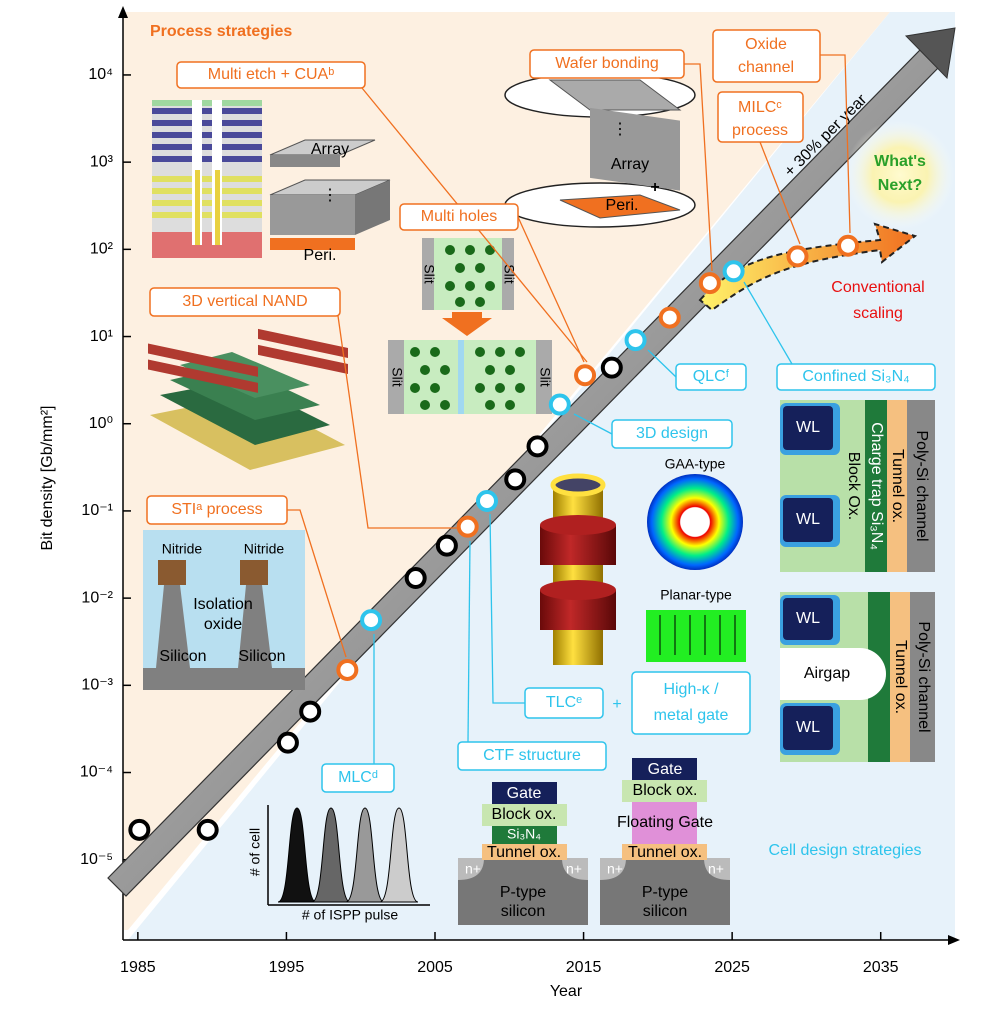 The image size is (997, 1024). I want to click on annotation-text: TLCᵉ, so click(564, 702).